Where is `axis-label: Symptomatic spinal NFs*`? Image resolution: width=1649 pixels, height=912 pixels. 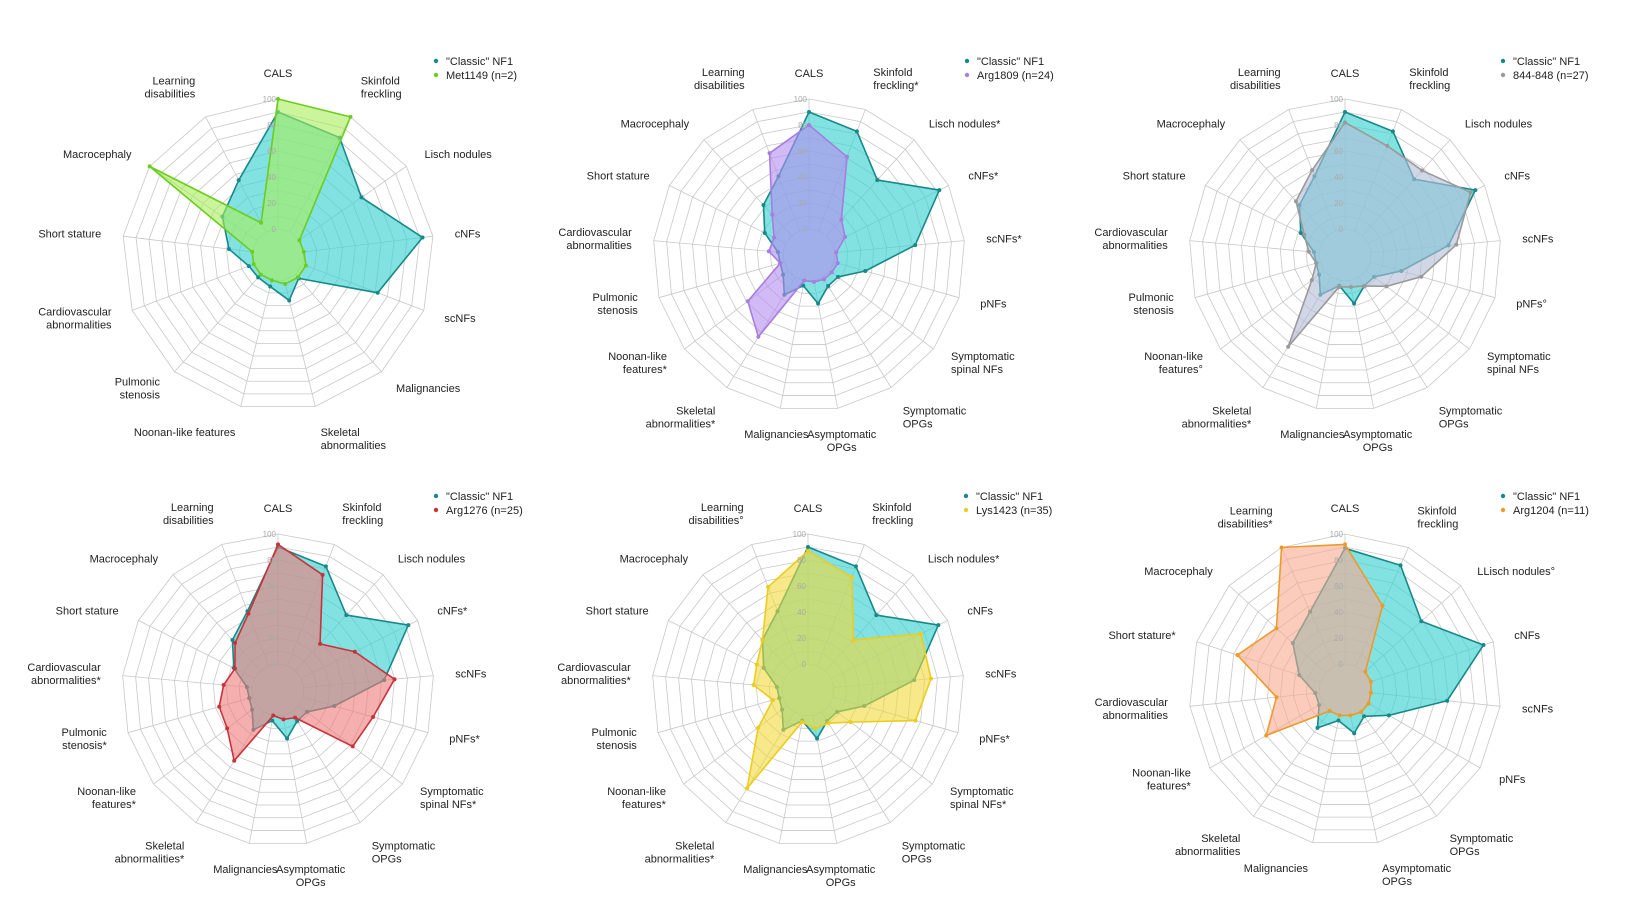 axis-label: Symptomatic spinal NFs* is located at coordinates (982, 798).